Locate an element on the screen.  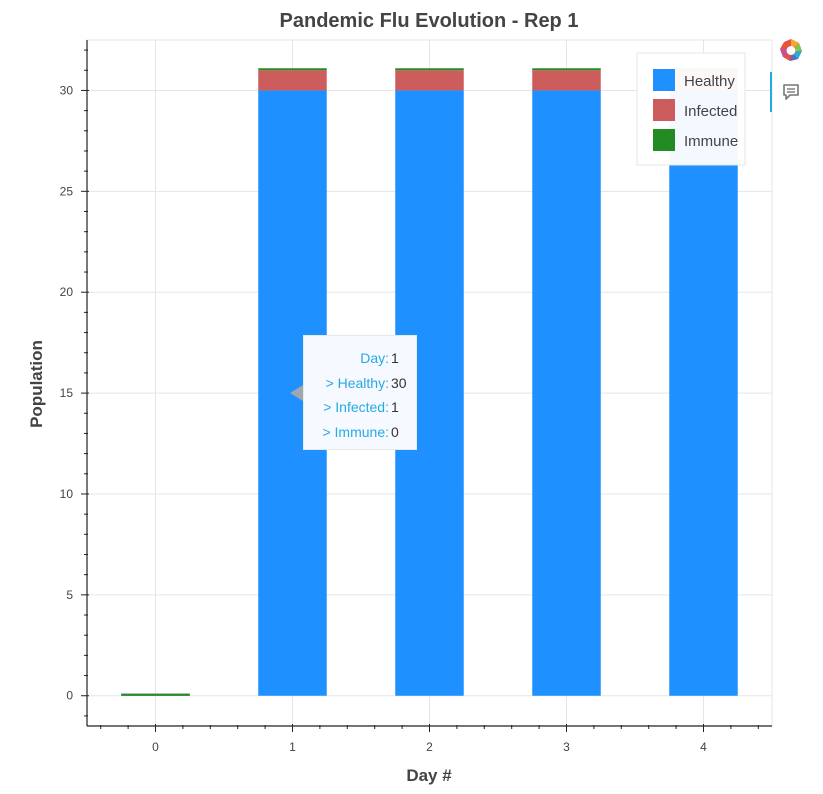
legend-swatch-infected is located at coordinates (664, 110).